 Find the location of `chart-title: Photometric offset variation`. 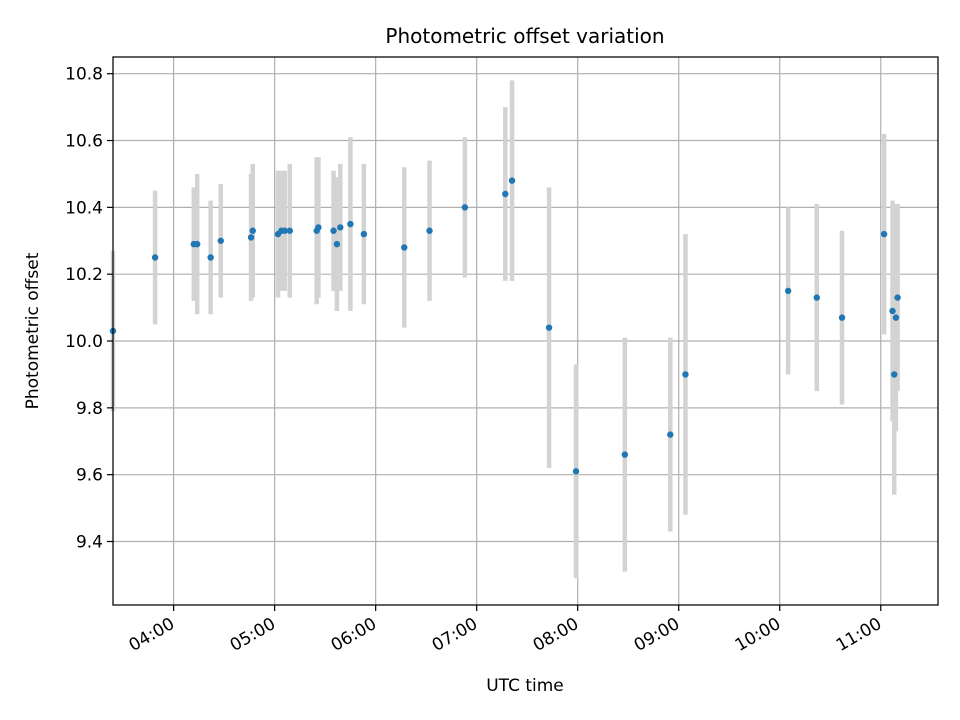

chart-title: Photometric offset variation is located at coordinates (524, 36).